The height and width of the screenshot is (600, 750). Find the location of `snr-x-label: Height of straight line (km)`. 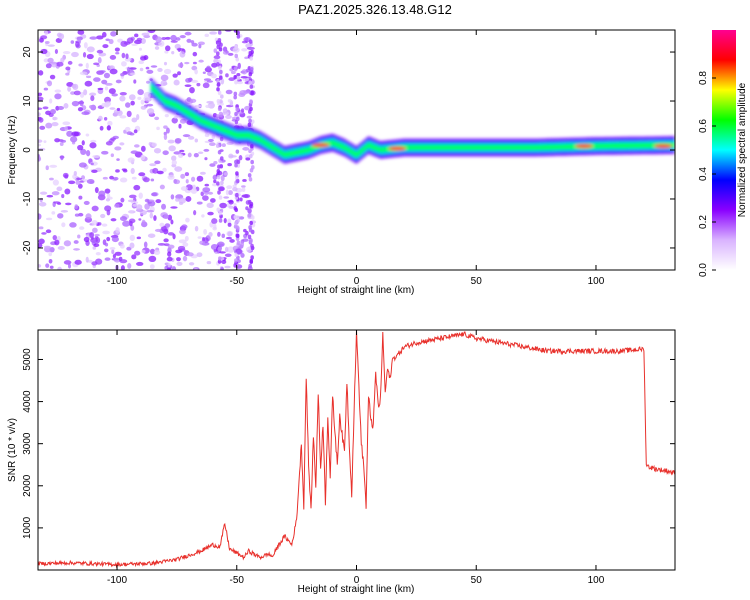

snr-x-label: Height of straight line (km) is located at coordinates (356, 589).